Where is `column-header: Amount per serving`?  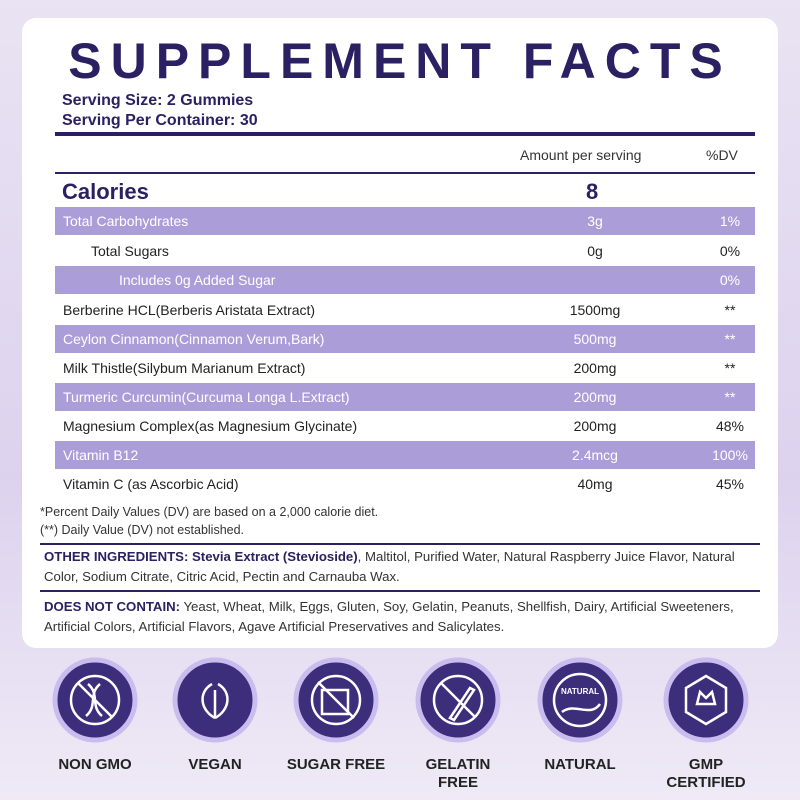
column-header: Amount per serving is located at coordinates (581, 155).